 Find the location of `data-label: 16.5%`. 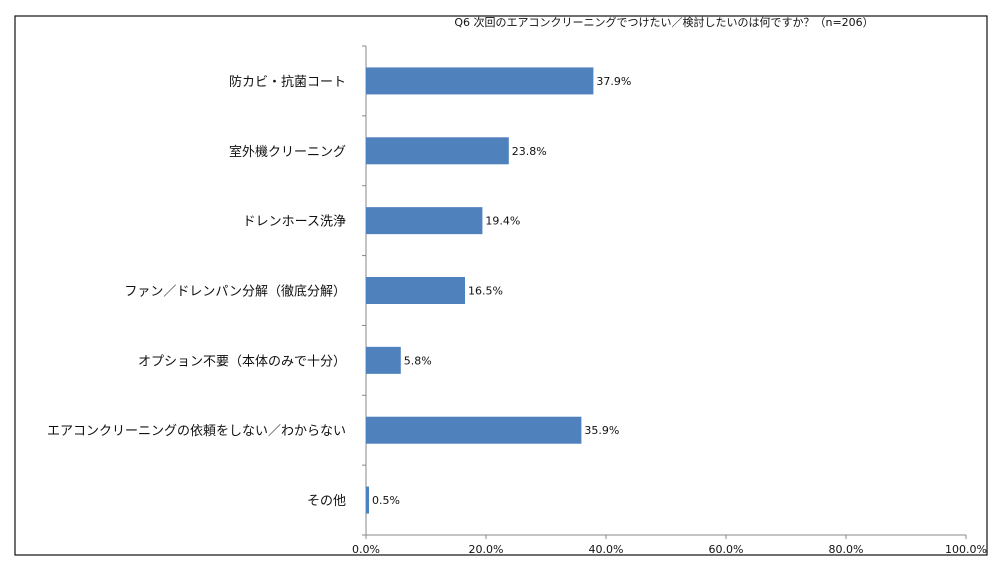

data-label: 16.5% is located at coordinates (485, 291).